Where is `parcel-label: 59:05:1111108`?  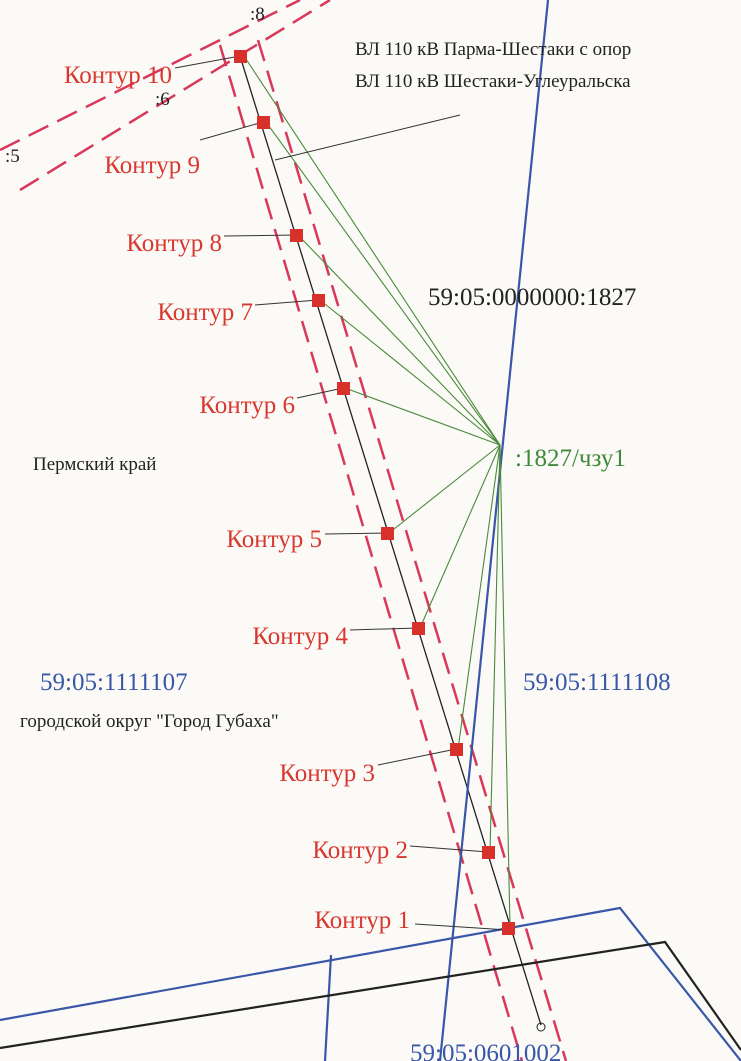 parcel-label: 59:05:1111108 is located at coordinates (597, 682).